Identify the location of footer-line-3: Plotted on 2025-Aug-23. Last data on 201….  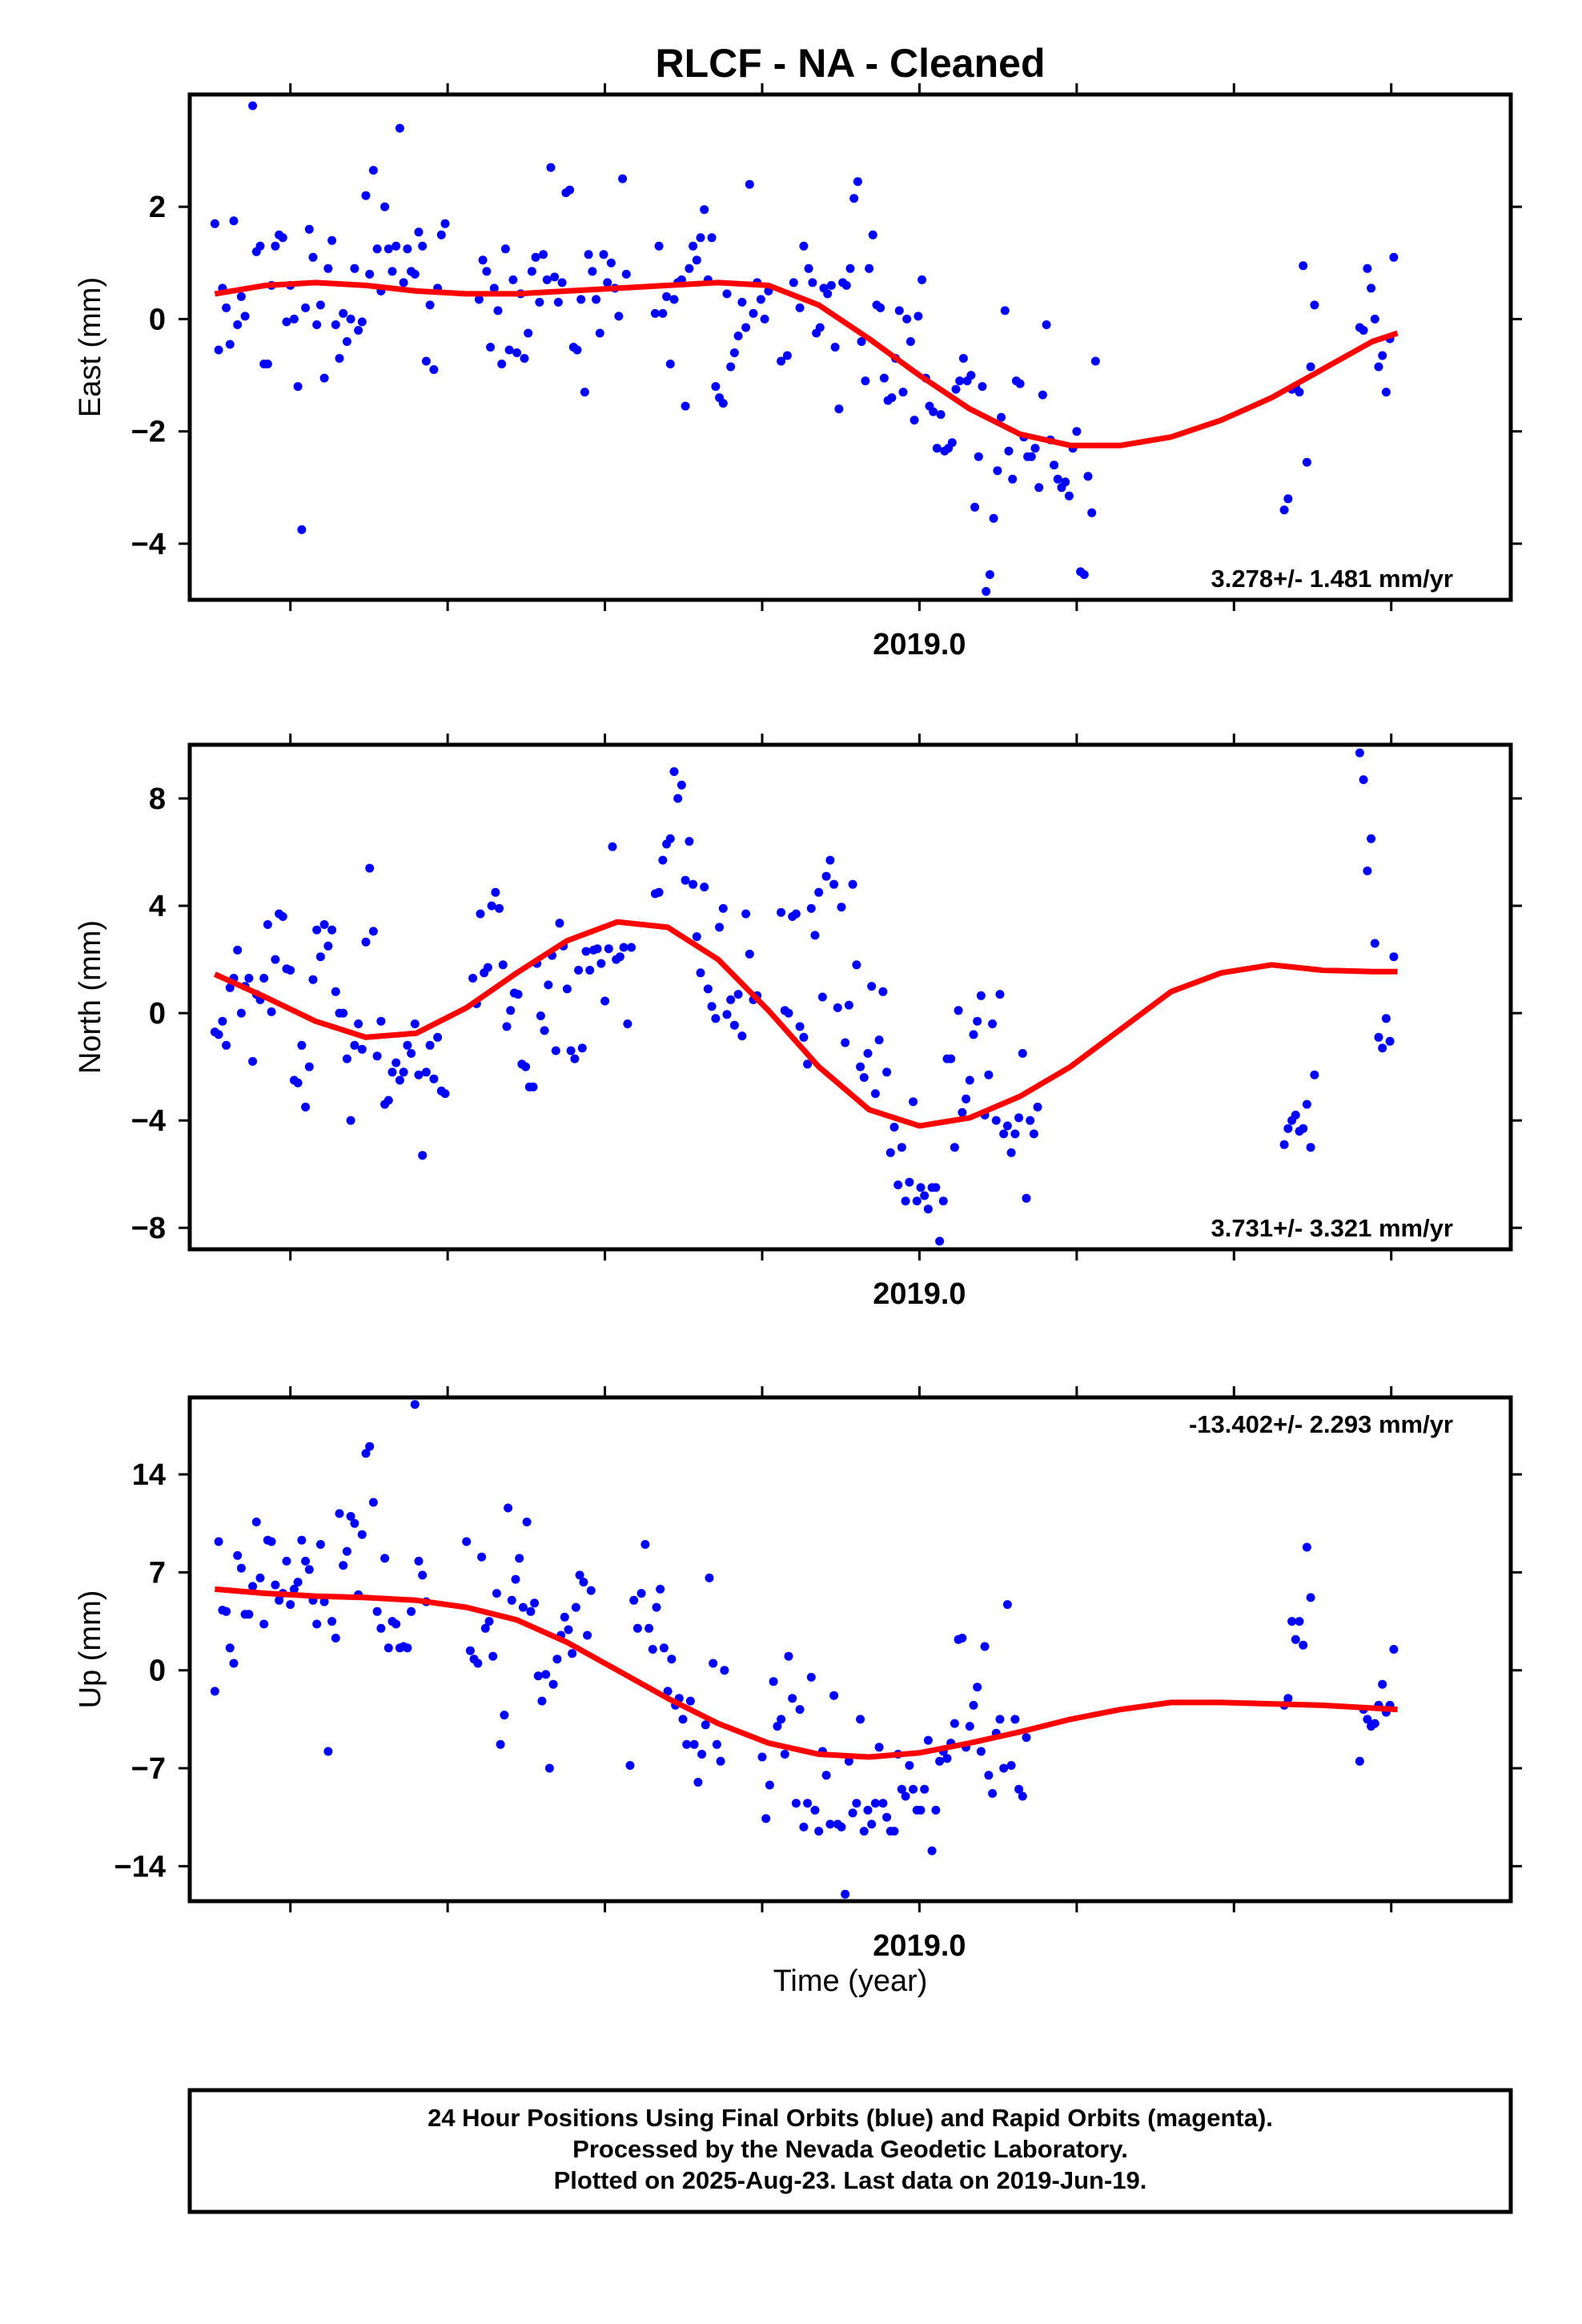
(850, 2180).